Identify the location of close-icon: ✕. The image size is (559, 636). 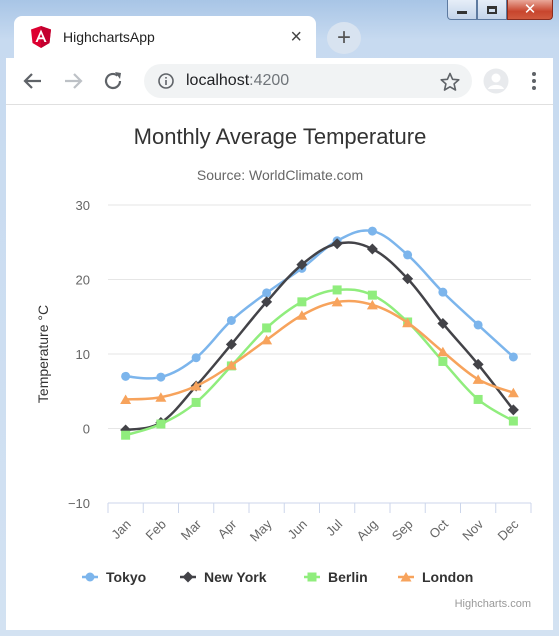
(530, 9).